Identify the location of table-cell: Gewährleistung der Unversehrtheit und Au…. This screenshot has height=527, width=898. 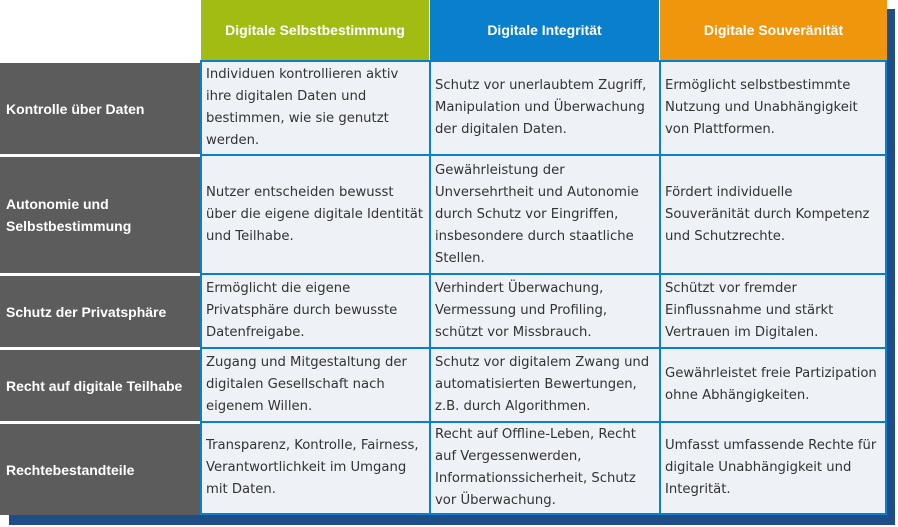
(544, 213).